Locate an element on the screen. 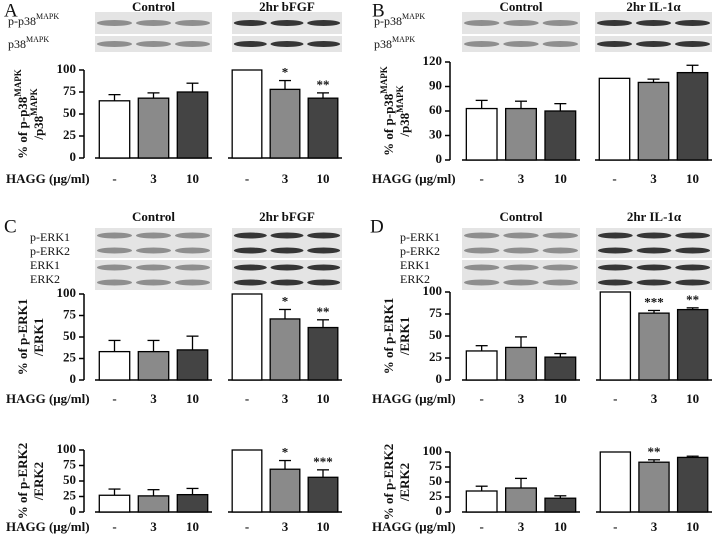 Image resolution: width=720 pixels, height=541 pixels. y-tick-label: 30 is located at coordinates (435, 133).